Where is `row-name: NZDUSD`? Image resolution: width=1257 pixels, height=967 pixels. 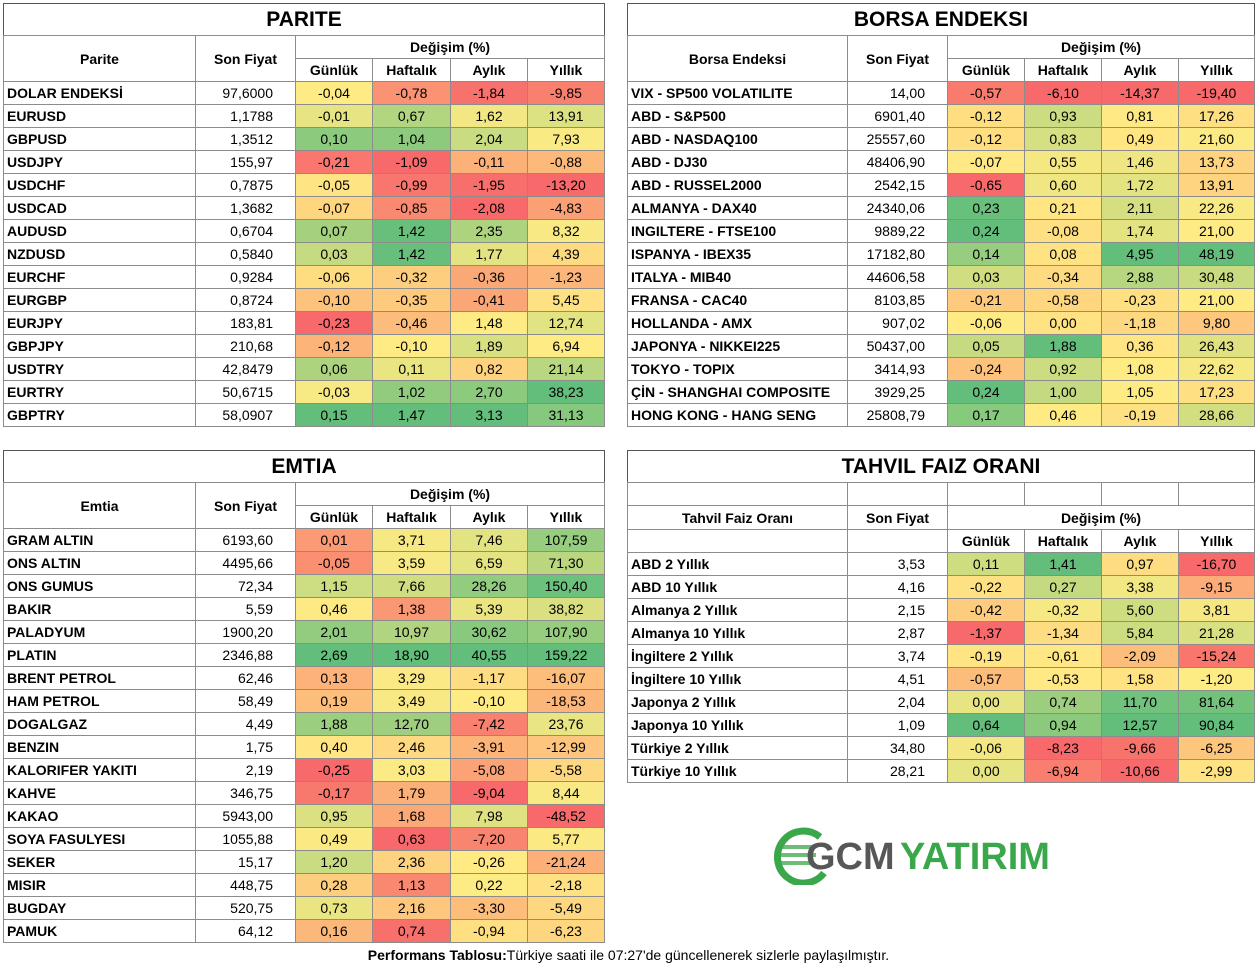
row-name: NZDUSD is located at coordinates (99, 254).